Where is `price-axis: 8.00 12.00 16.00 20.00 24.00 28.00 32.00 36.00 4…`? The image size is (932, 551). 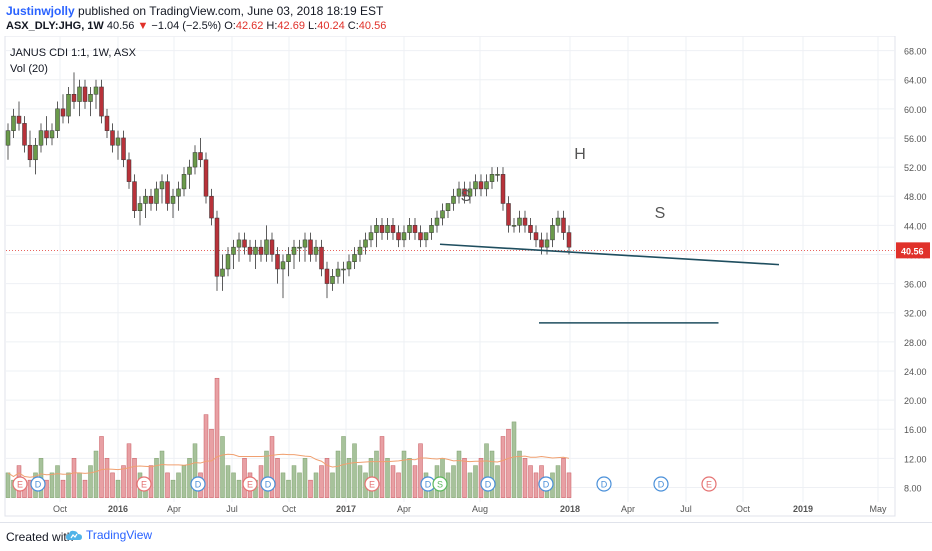 price-axis: 8.00 12.00 16.00 20.00 24.00 28.00 32.00 36.00 4… is located at coordinates (913, 270).